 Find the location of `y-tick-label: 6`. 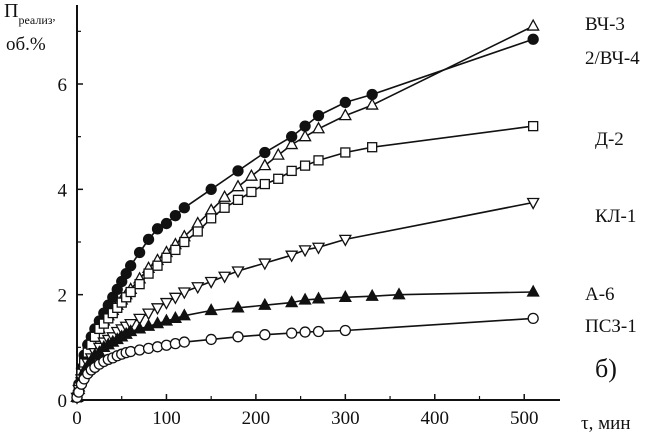

y-tick-label: 6 is located at coordinates (63, 85).